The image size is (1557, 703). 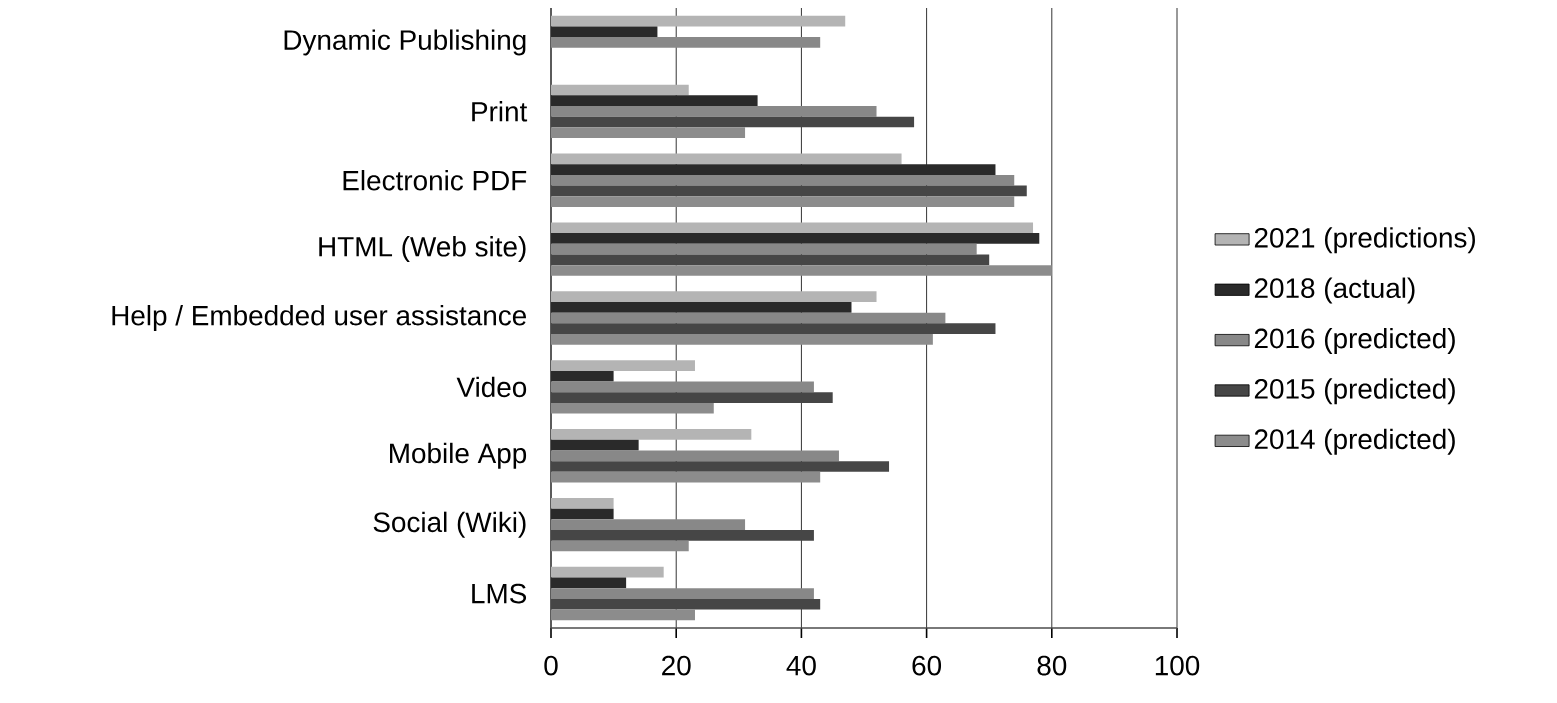 What do you see at coordinates (551, 665) in the screenshot?
I see `x-tick-label: 0` at bounding box center [551, 665].